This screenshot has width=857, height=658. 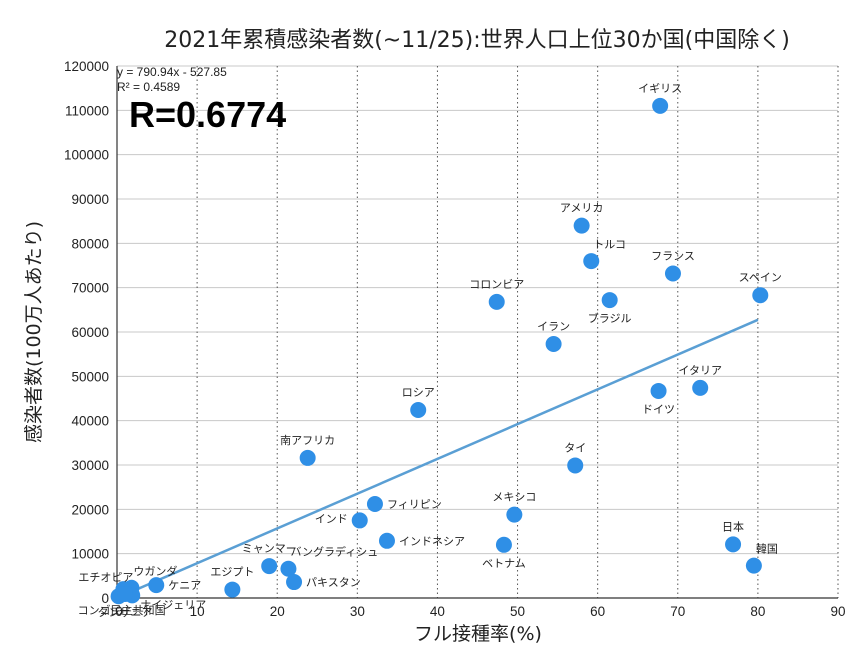 What do you see at coordinates (90, 509) in the screenshot?
I see `y-tick-label: 20000` at bounding box center [90, 509].